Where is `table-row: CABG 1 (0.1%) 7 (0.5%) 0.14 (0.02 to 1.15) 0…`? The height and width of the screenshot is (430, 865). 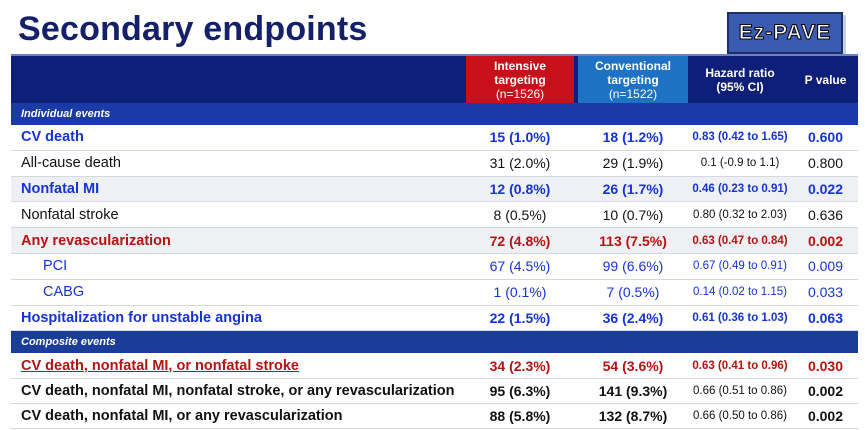 table-row: CABG 1 (0.1%) 7 (0.5%) 0.14 (0.02 to 1.15) 0… is located at coordinates (434, 293).